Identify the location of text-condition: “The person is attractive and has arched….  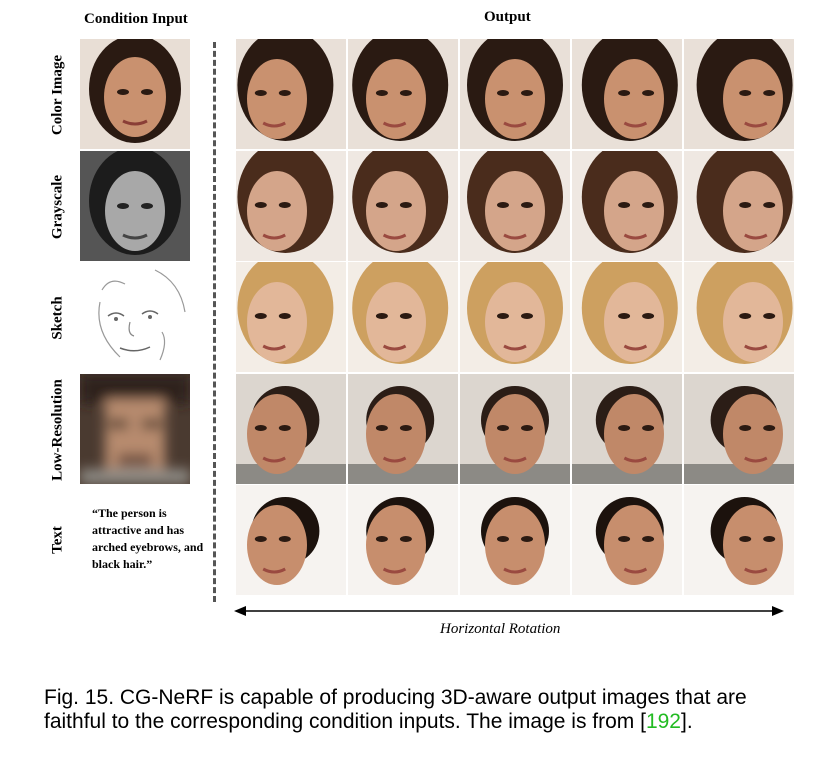
(148, 538).